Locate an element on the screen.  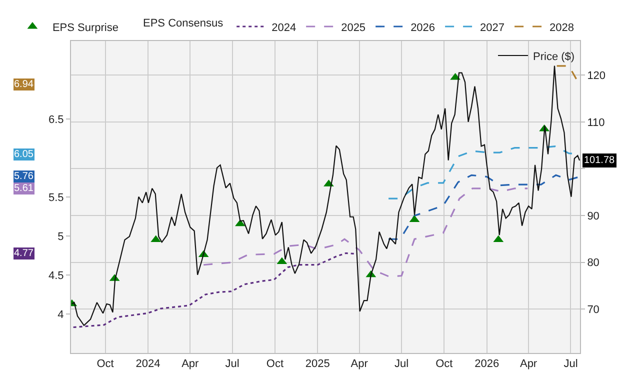
y-tick-label: 5 is located at coordinates (61, 236).